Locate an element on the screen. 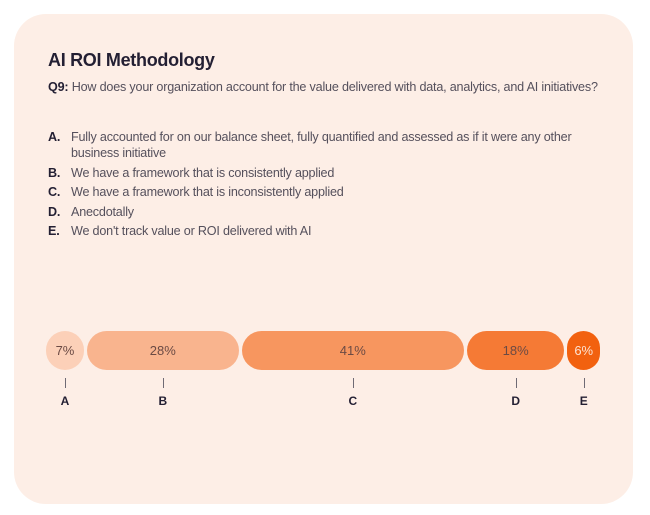 This screenshot has height=515, width=650. option-letter: D. is located at coordinates (54, 211).